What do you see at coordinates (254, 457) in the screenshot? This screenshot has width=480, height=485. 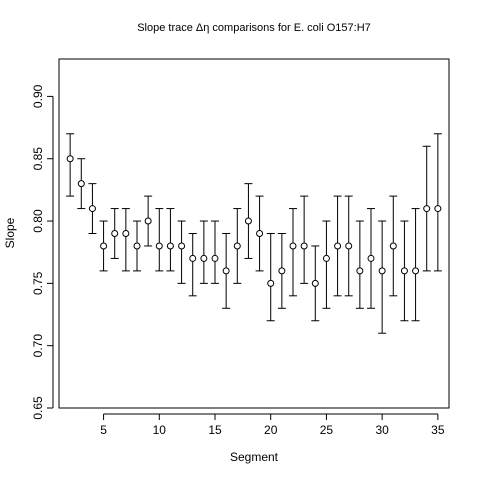 I see `x-axis-label: Segment` at bounding box center [254, 457].